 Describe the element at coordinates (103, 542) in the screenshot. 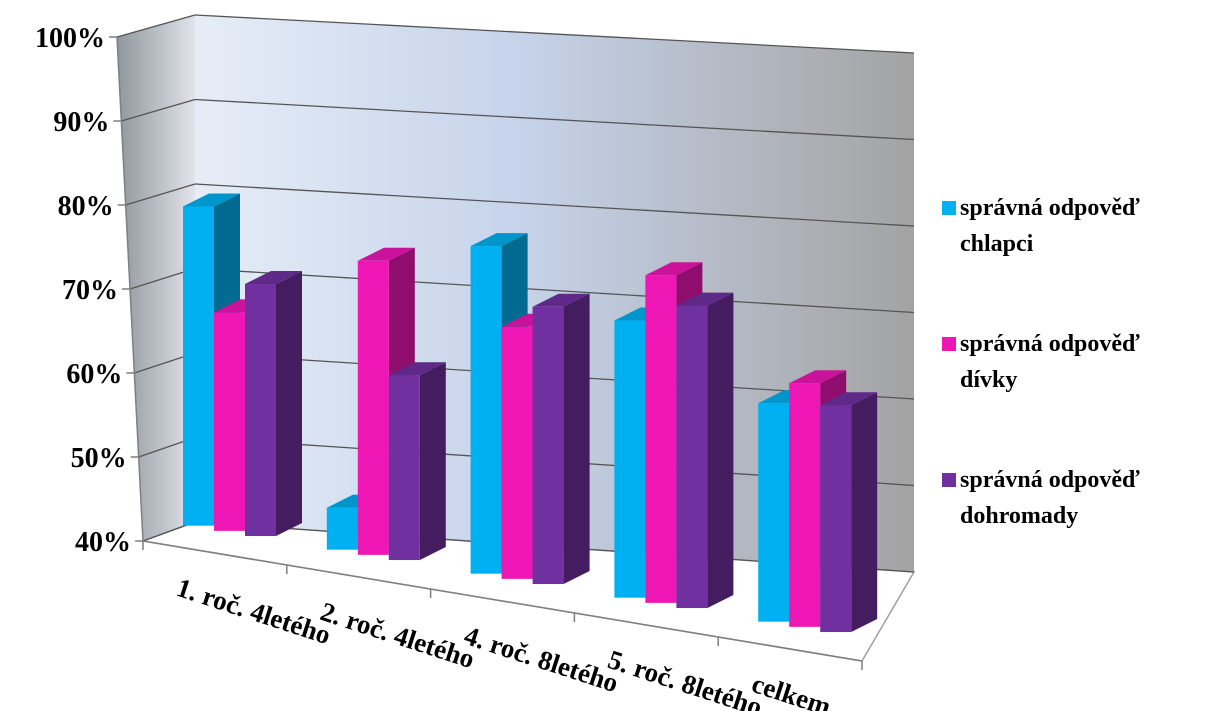

I see `y-tick-label: 40%` at that location.